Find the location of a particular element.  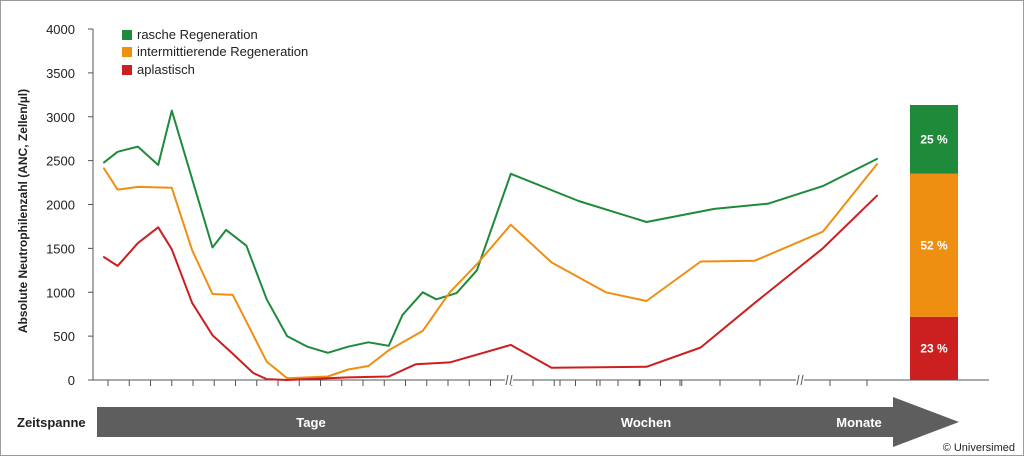

legend-swatch-red is located at coordinates (127, 70).